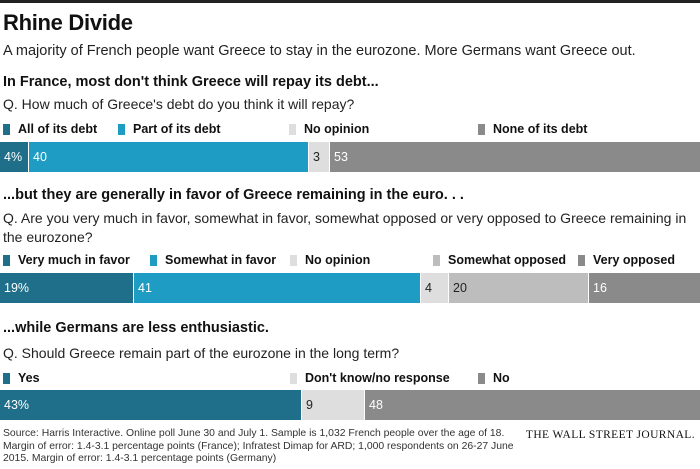  I want to click on panel-3-heading: ...while Germans are less enthusiastic., so click(136, 328).